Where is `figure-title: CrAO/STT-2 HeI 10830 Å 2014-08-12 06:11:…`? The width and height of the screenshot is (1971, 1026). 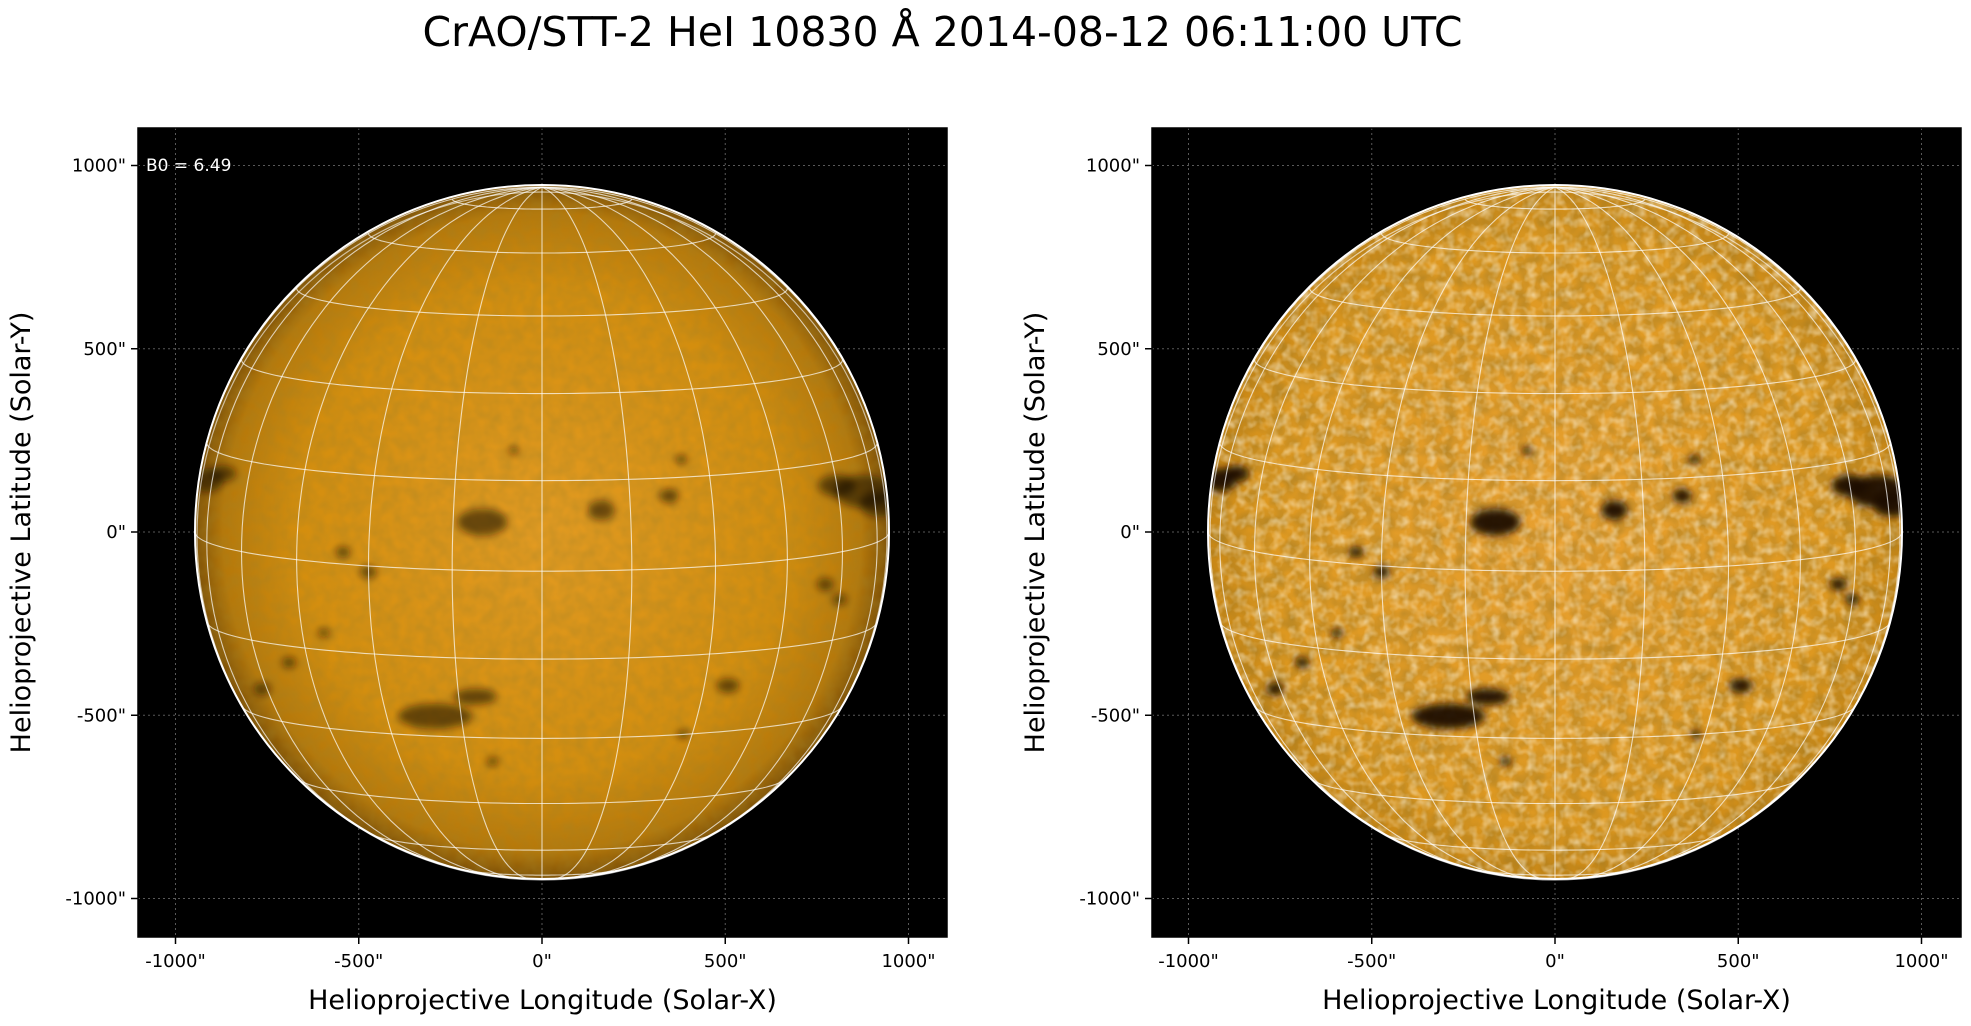
figure-title: CrAO/STT-2 HeI 10830 Å 2014-08-12 06:11:… is located at coordinates (942, 32).